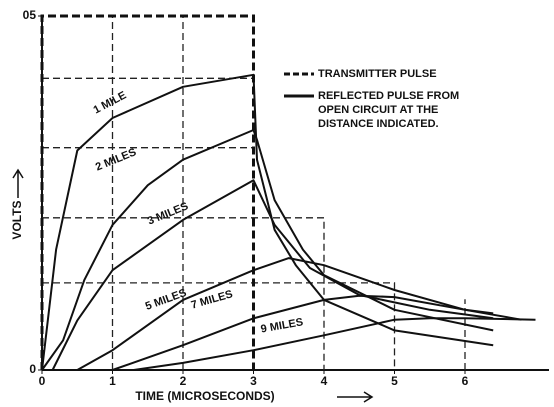  Describe the element at coordinates (465, 381) in the screenshot. I see `x-tick-label: 6` at that location.